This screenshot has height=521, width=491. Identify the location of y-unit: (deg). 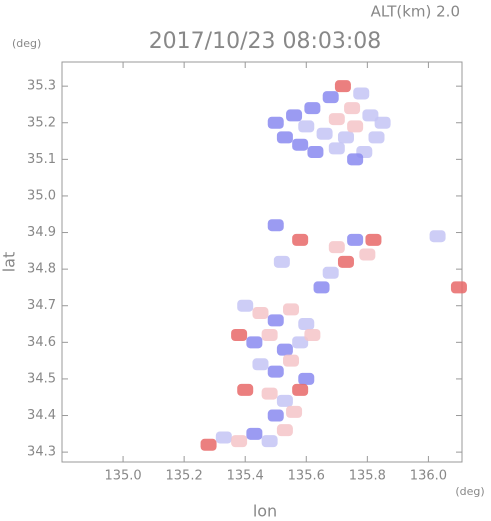
(26, 43).